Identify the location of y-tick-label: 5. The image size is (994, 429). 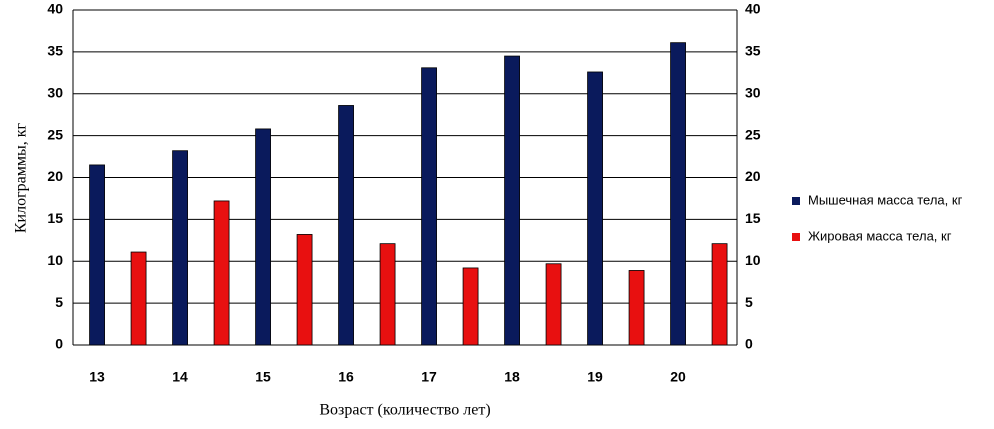
(59, 302).